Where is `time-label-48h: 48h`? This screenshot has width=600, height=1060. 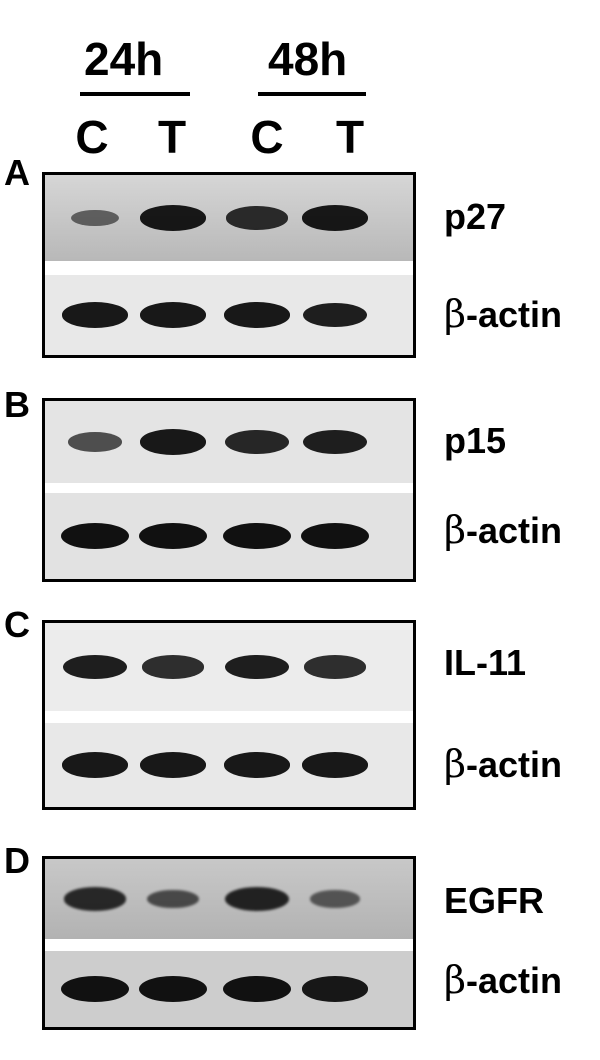 time-label-48h: 48h is located at coordinates (308, 59).